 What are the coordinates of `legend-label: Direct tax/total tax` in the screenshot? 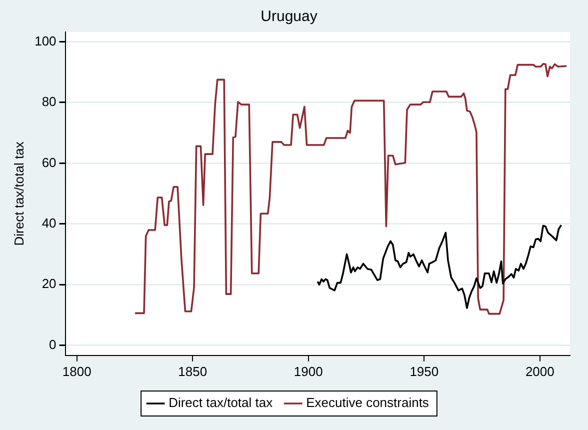 It's located at (221, 402).